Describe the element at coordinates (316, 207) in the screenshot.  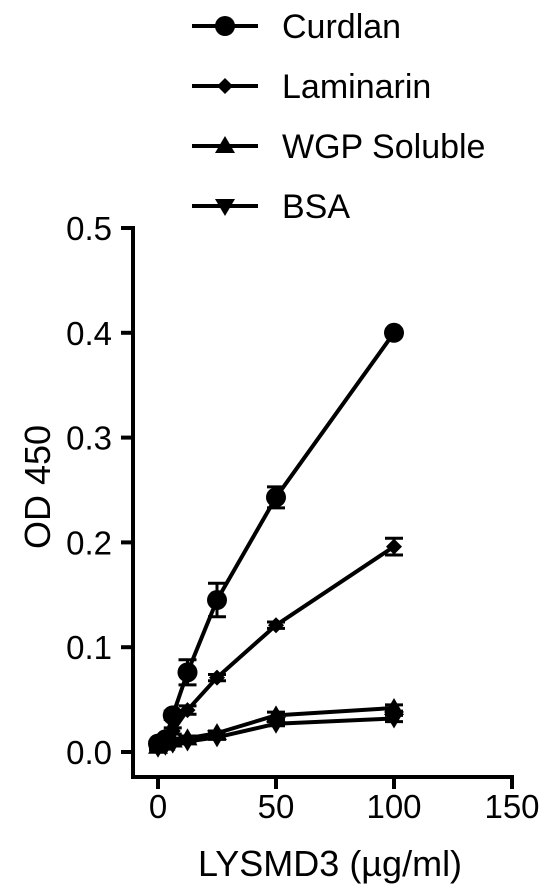
I see `legend-label: BSA` at that location.